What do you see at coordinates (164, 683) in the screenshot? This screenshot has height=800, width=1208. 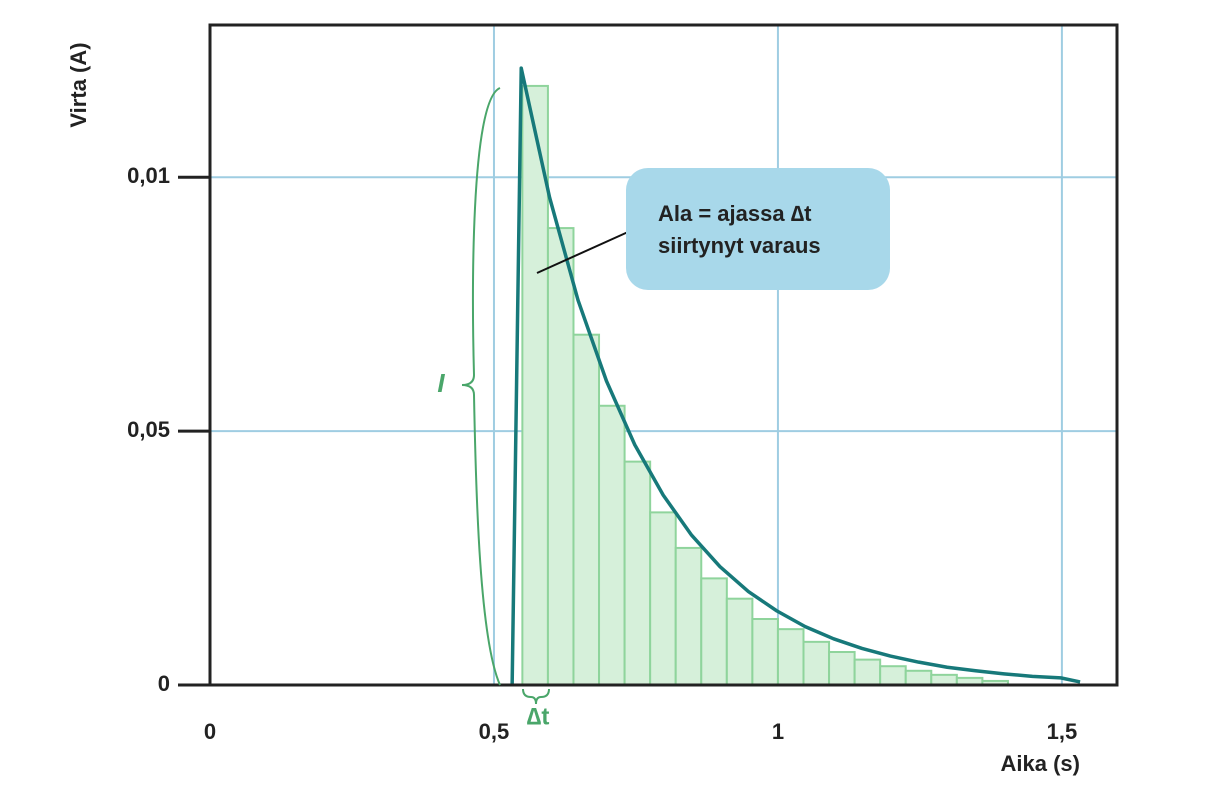 I see `y-tick-label: 0` at bounding box center [164, 683].